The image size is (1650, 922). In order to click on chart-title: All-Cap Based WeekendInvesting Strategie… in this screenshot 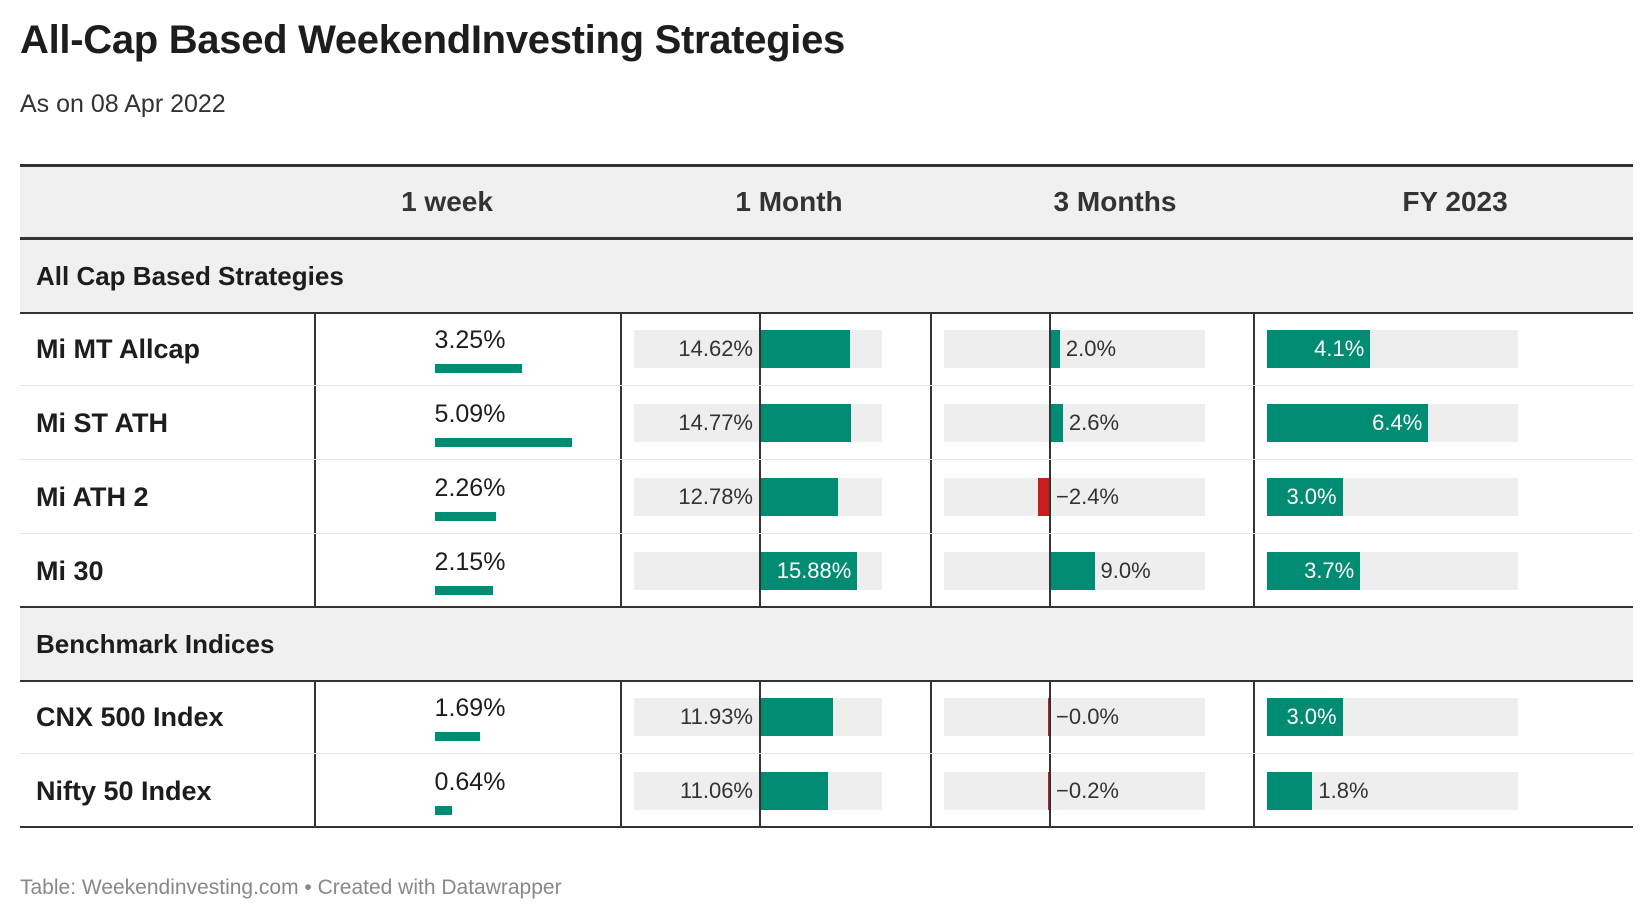, I will do `click(432, 40)`.